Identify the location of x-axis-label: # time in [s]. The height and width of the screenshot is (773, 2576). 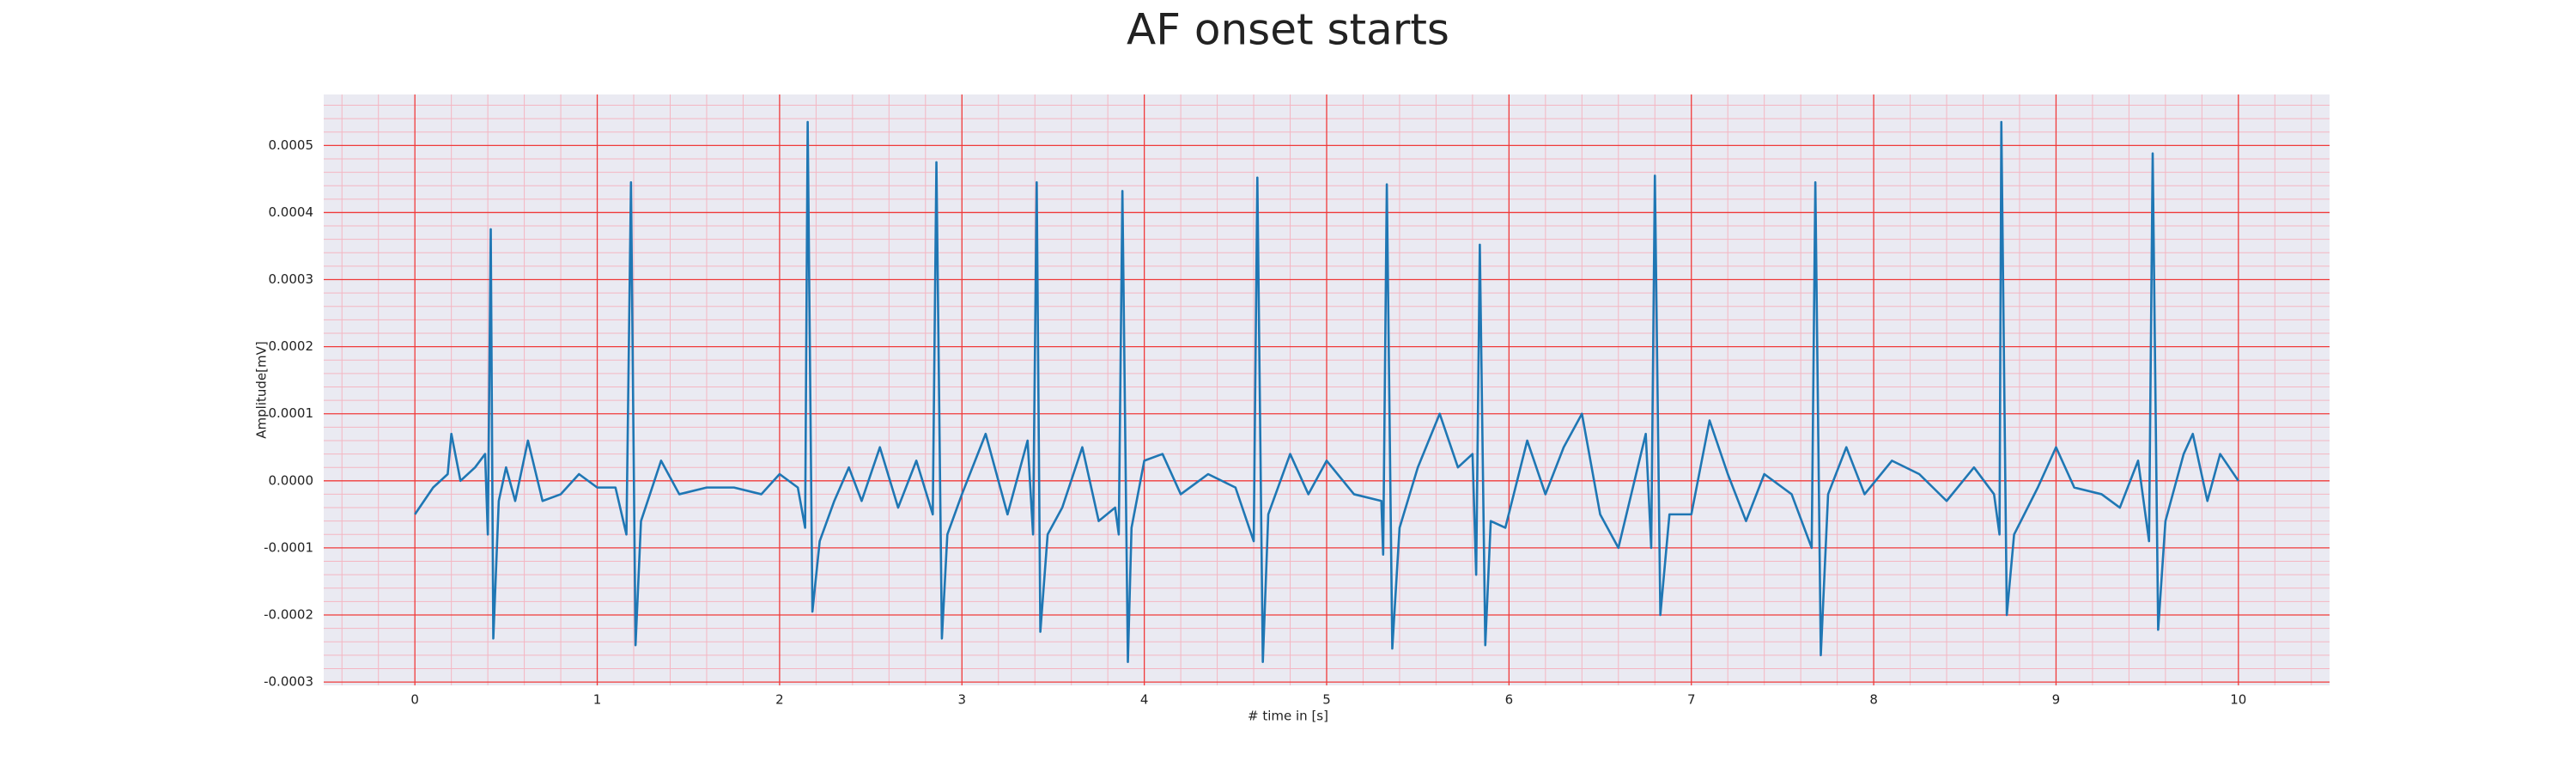
(1288, 716).